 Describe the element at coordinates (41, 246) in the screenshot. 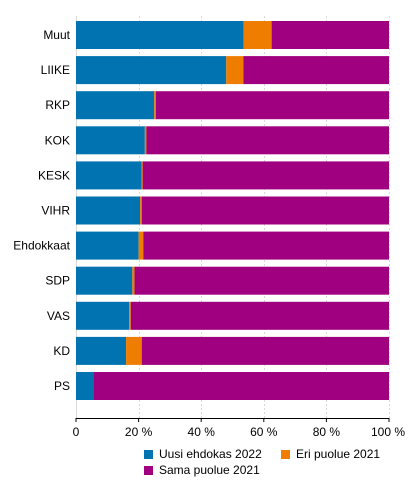

I see `category-label: Ehdokkaat` at that location.